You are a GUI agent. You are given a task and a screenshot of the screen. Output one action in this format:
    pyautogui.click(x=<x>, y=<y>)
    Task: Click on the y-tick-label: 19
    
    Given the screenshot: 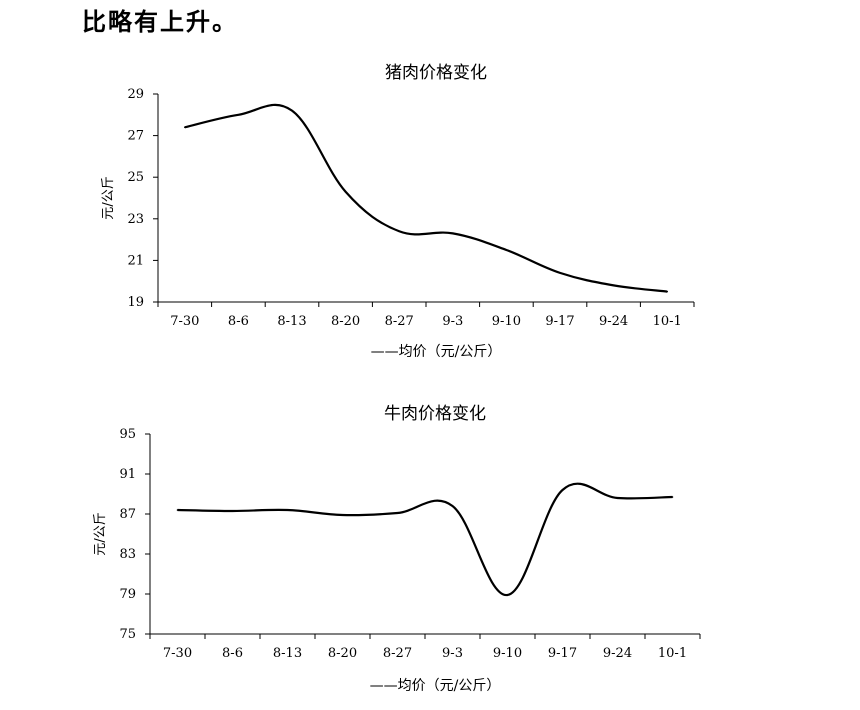 What is the action you would take?
    pyautogui.click(x=135, y=302)
    